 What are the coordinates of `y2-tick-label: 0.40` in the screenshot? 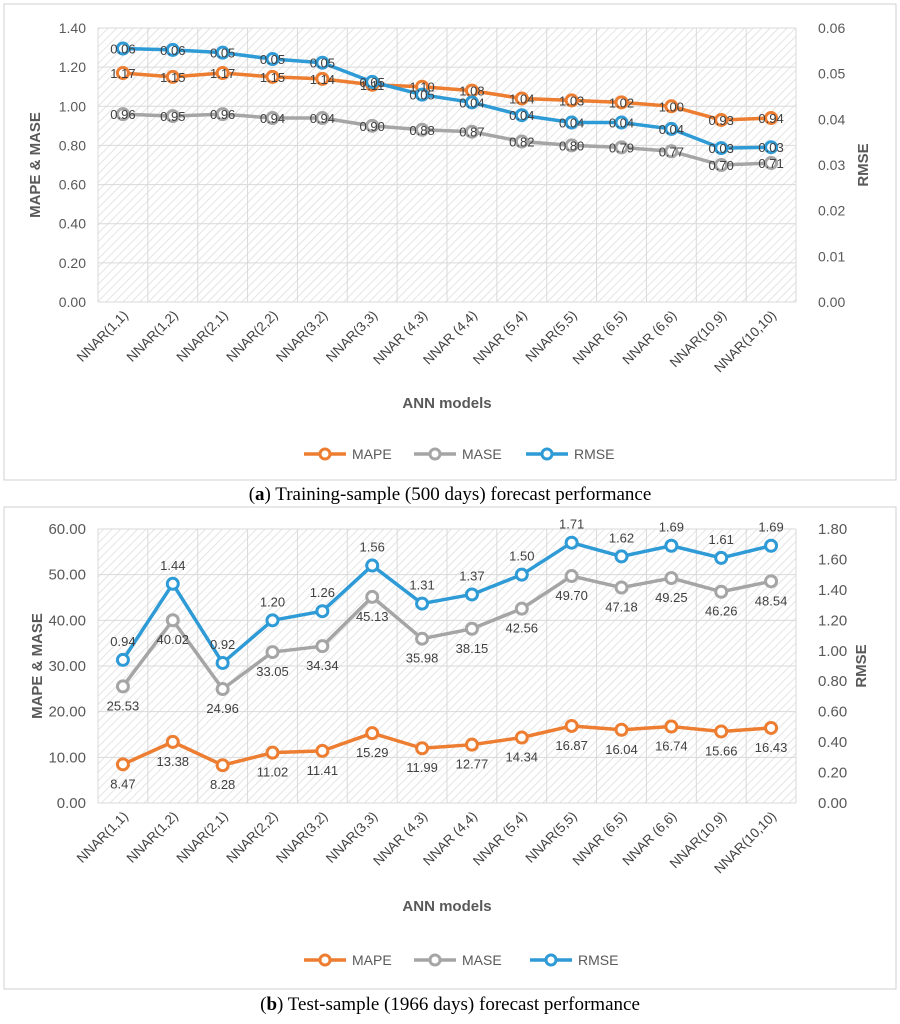 It's located at (832, 742).